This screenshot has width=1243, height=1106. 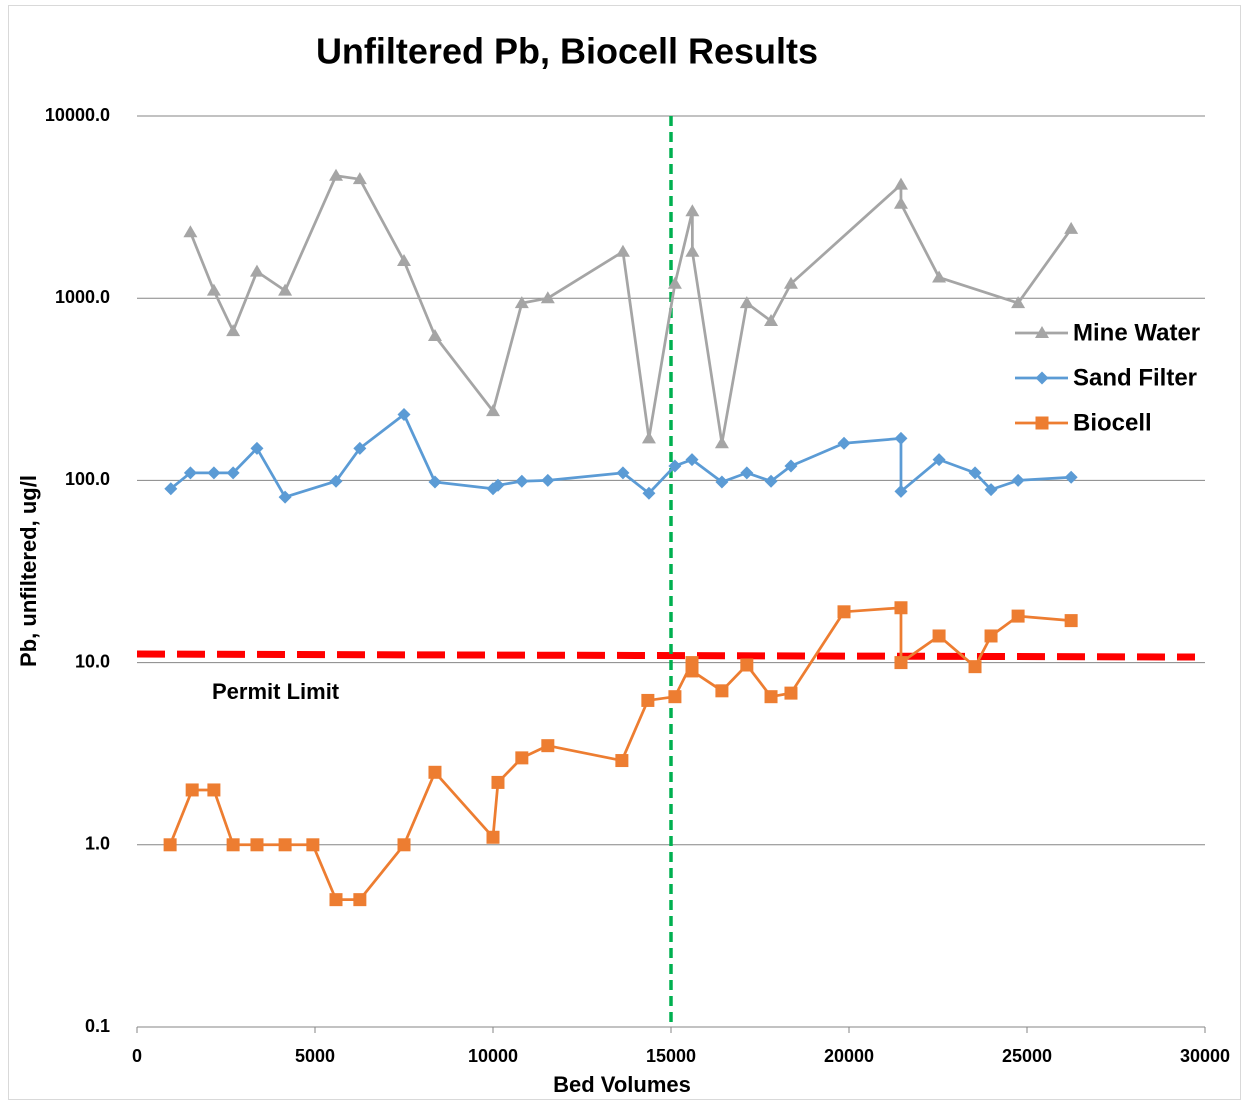 I want to click on x-tick-label: 0, so click(x=137, y=1056).